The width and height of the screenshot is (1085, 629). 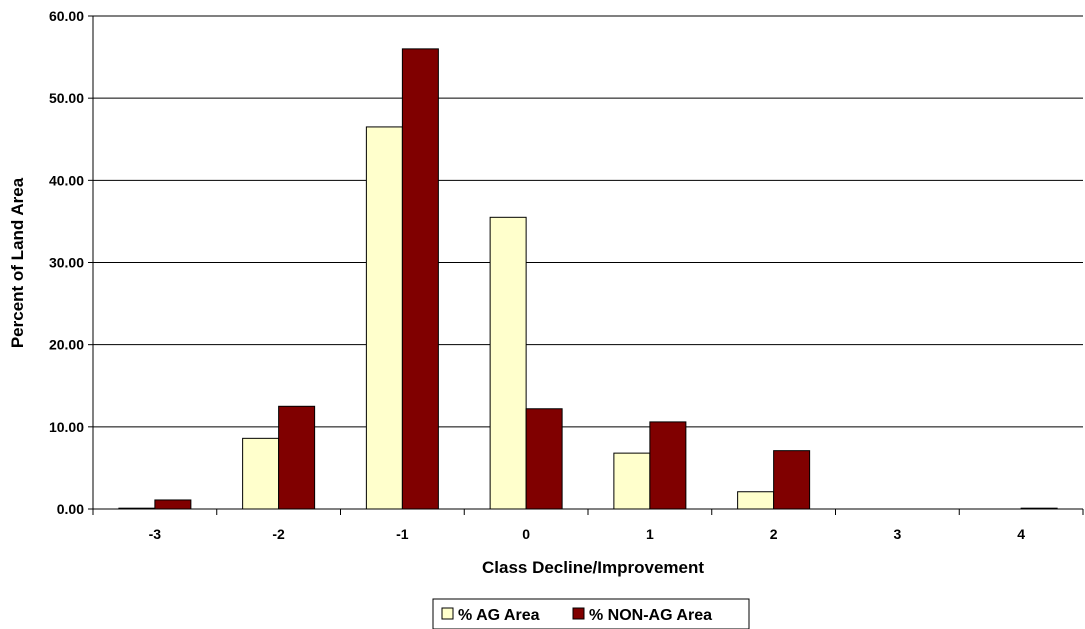 What do you see at coordinates (774, 534) in the screenshot?
I see `x-tick-label: 2` at bounding box center [774, 534].